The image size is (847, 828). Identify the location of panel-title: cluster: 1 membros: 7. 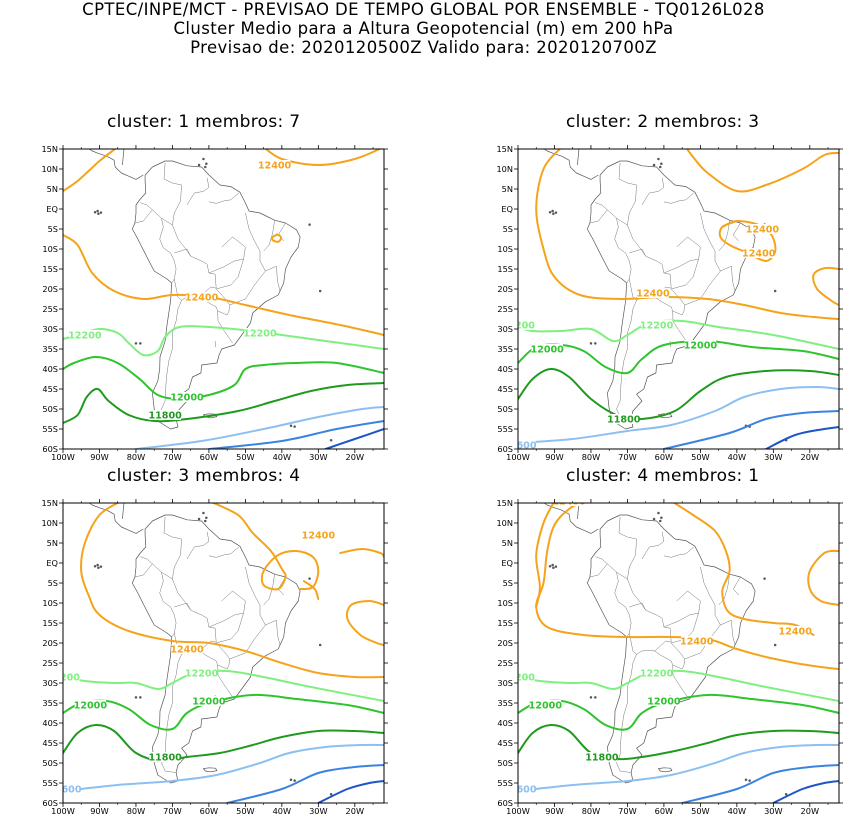
(203, 122).